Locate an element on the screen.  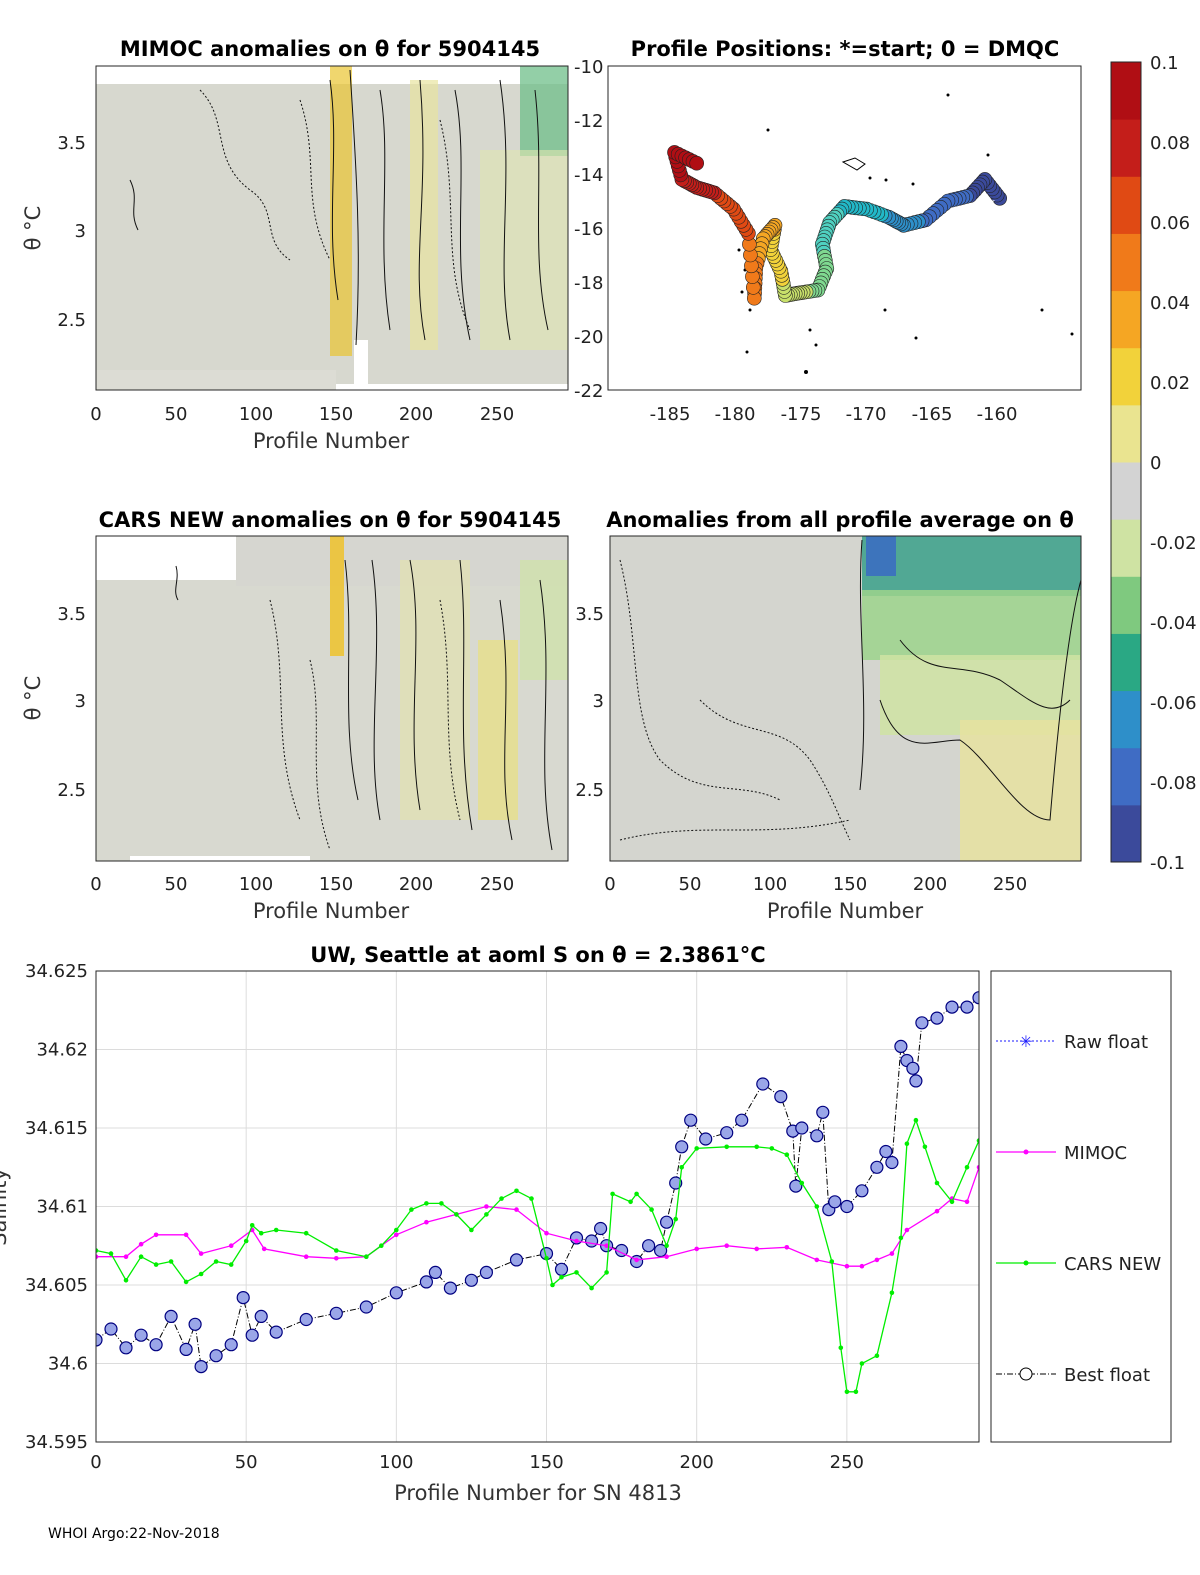
average-title: Anomalies from all profile average on θ is located at coordinates (840, 520).